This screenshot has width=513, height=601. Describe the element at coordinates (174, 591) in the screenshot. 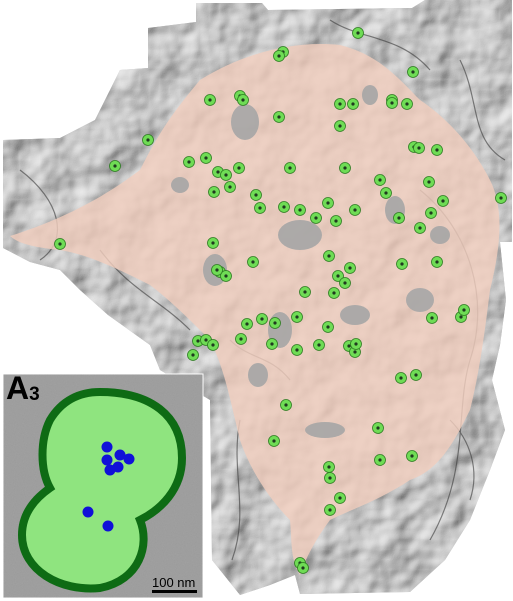

I see `scale-bar` at that location.